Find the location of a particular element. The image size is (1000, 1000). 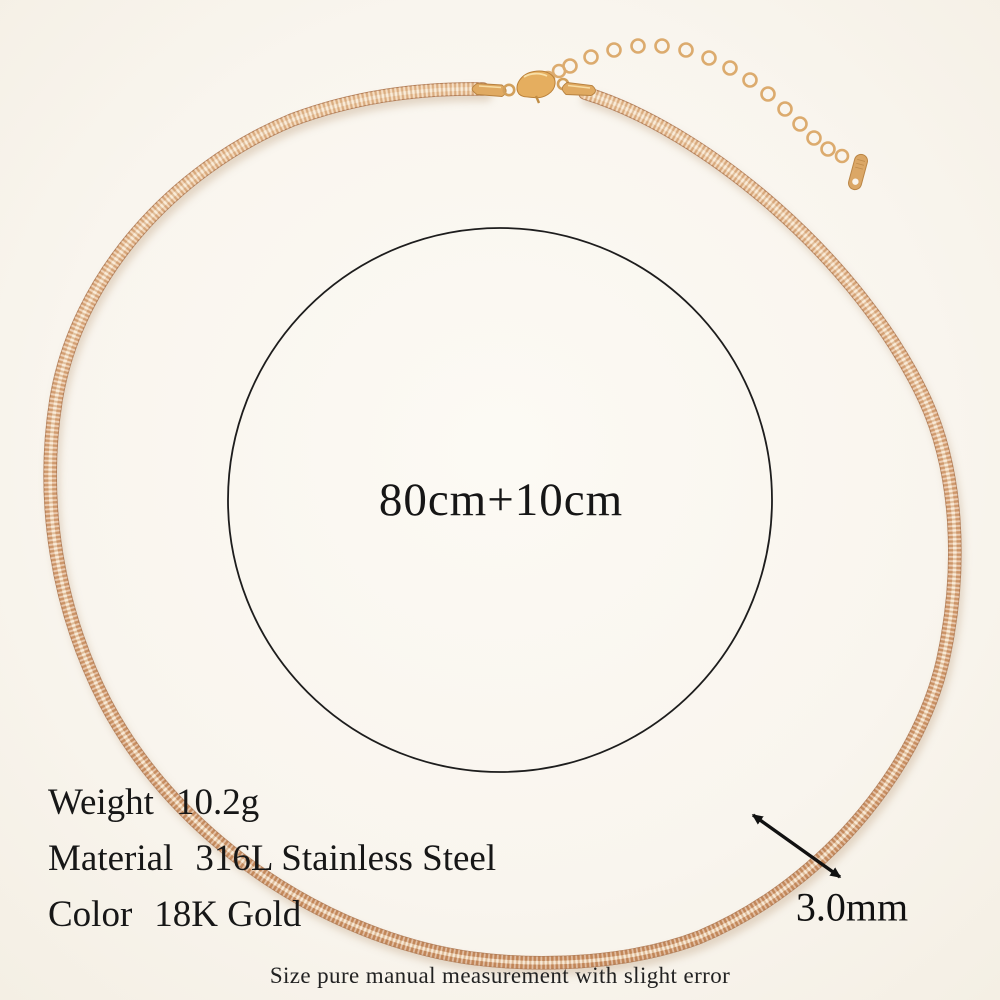

extension-chain is located at coordinates (695, 101).